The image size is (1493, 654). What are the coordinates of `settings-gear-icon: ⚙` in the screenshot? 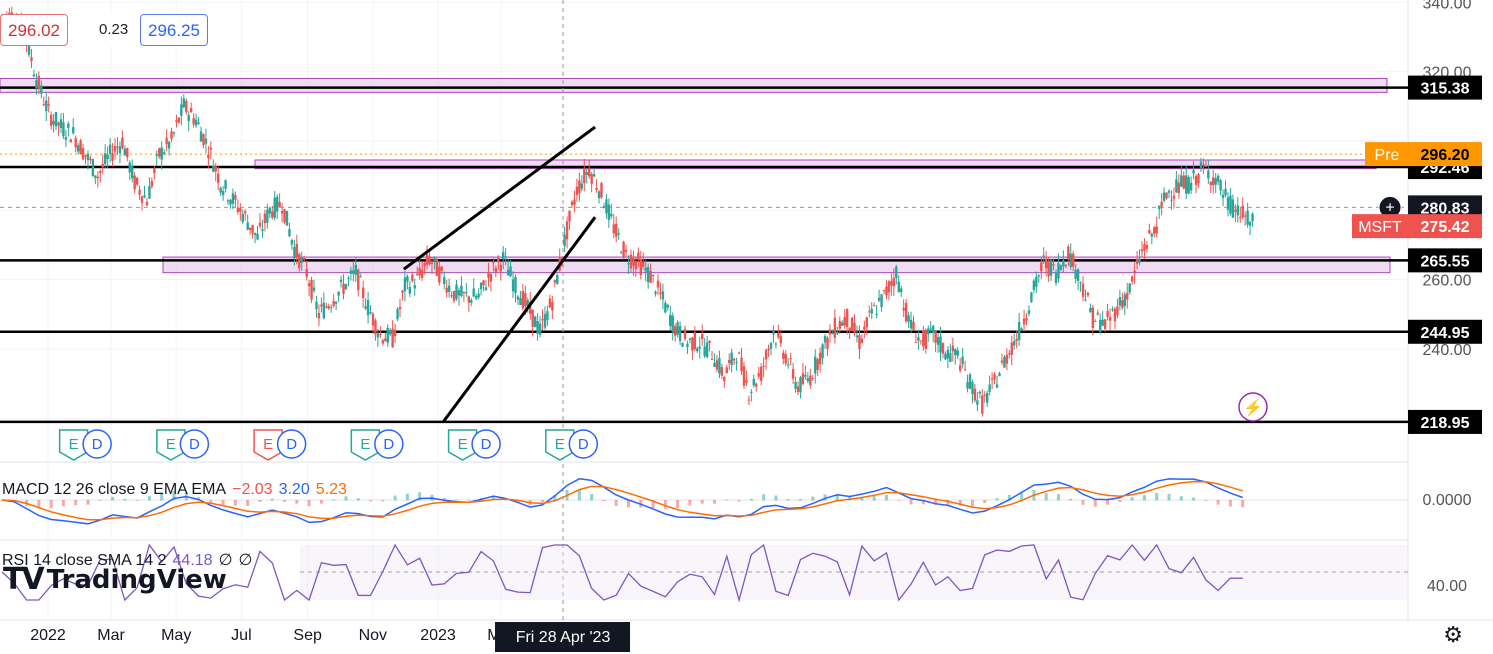 It's located at (1453, 634).